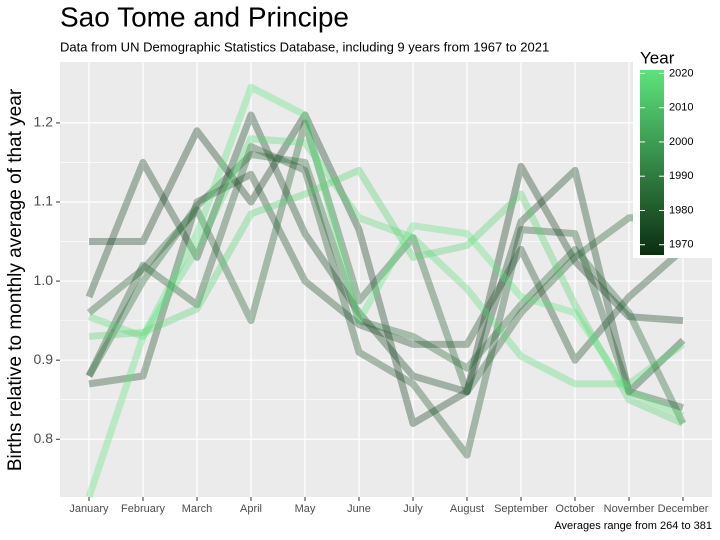 The height and width of the screenshot is (540, 720). I want to click on x-tick-label: May, so click(305, 509).